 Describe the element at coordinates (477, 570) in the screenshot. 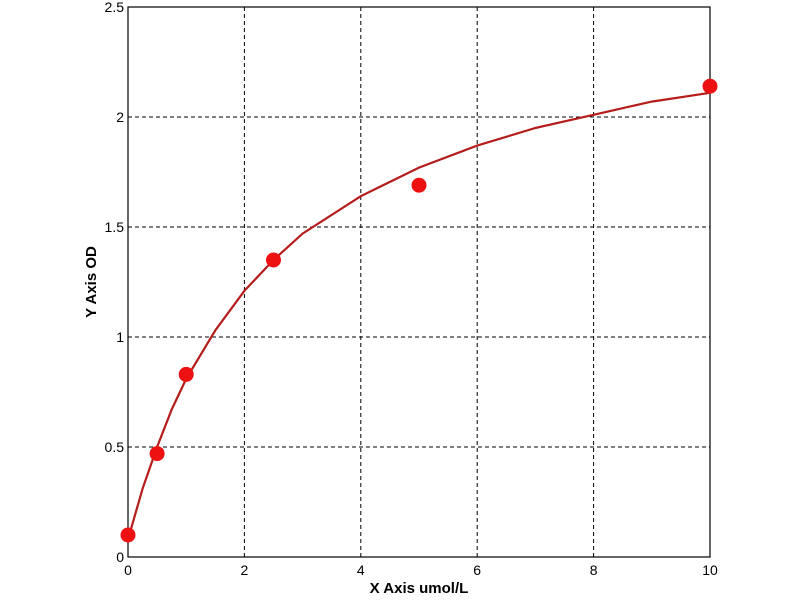

I see `x-tick-label: 6` at that location.